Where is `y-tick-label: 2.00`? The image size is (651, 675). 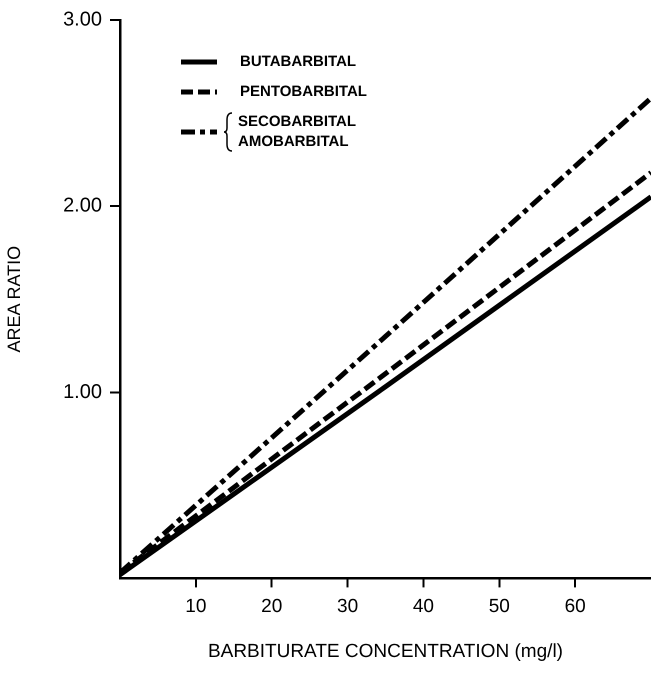
y-tick-label: 2.00 is located at coordinates (82, 205).